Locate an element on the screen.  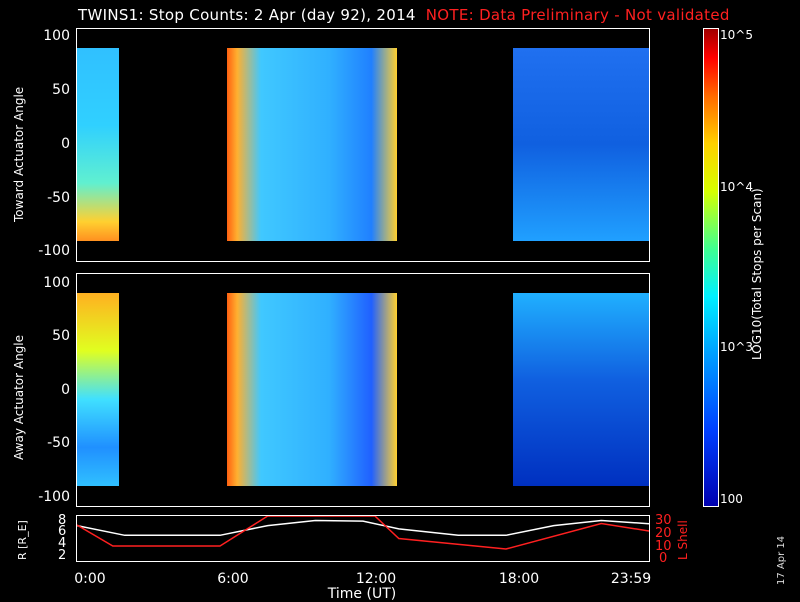
orbit-left-tick-2: 2 is located at coordinates (62, 555).